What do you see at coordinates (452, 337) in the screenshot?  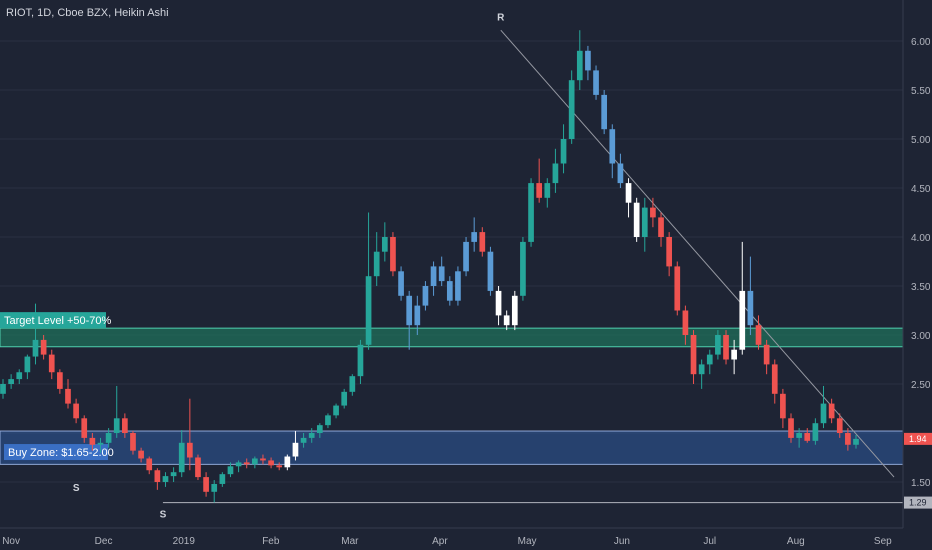 I see `target-zone` at bounding box center [452, 337].